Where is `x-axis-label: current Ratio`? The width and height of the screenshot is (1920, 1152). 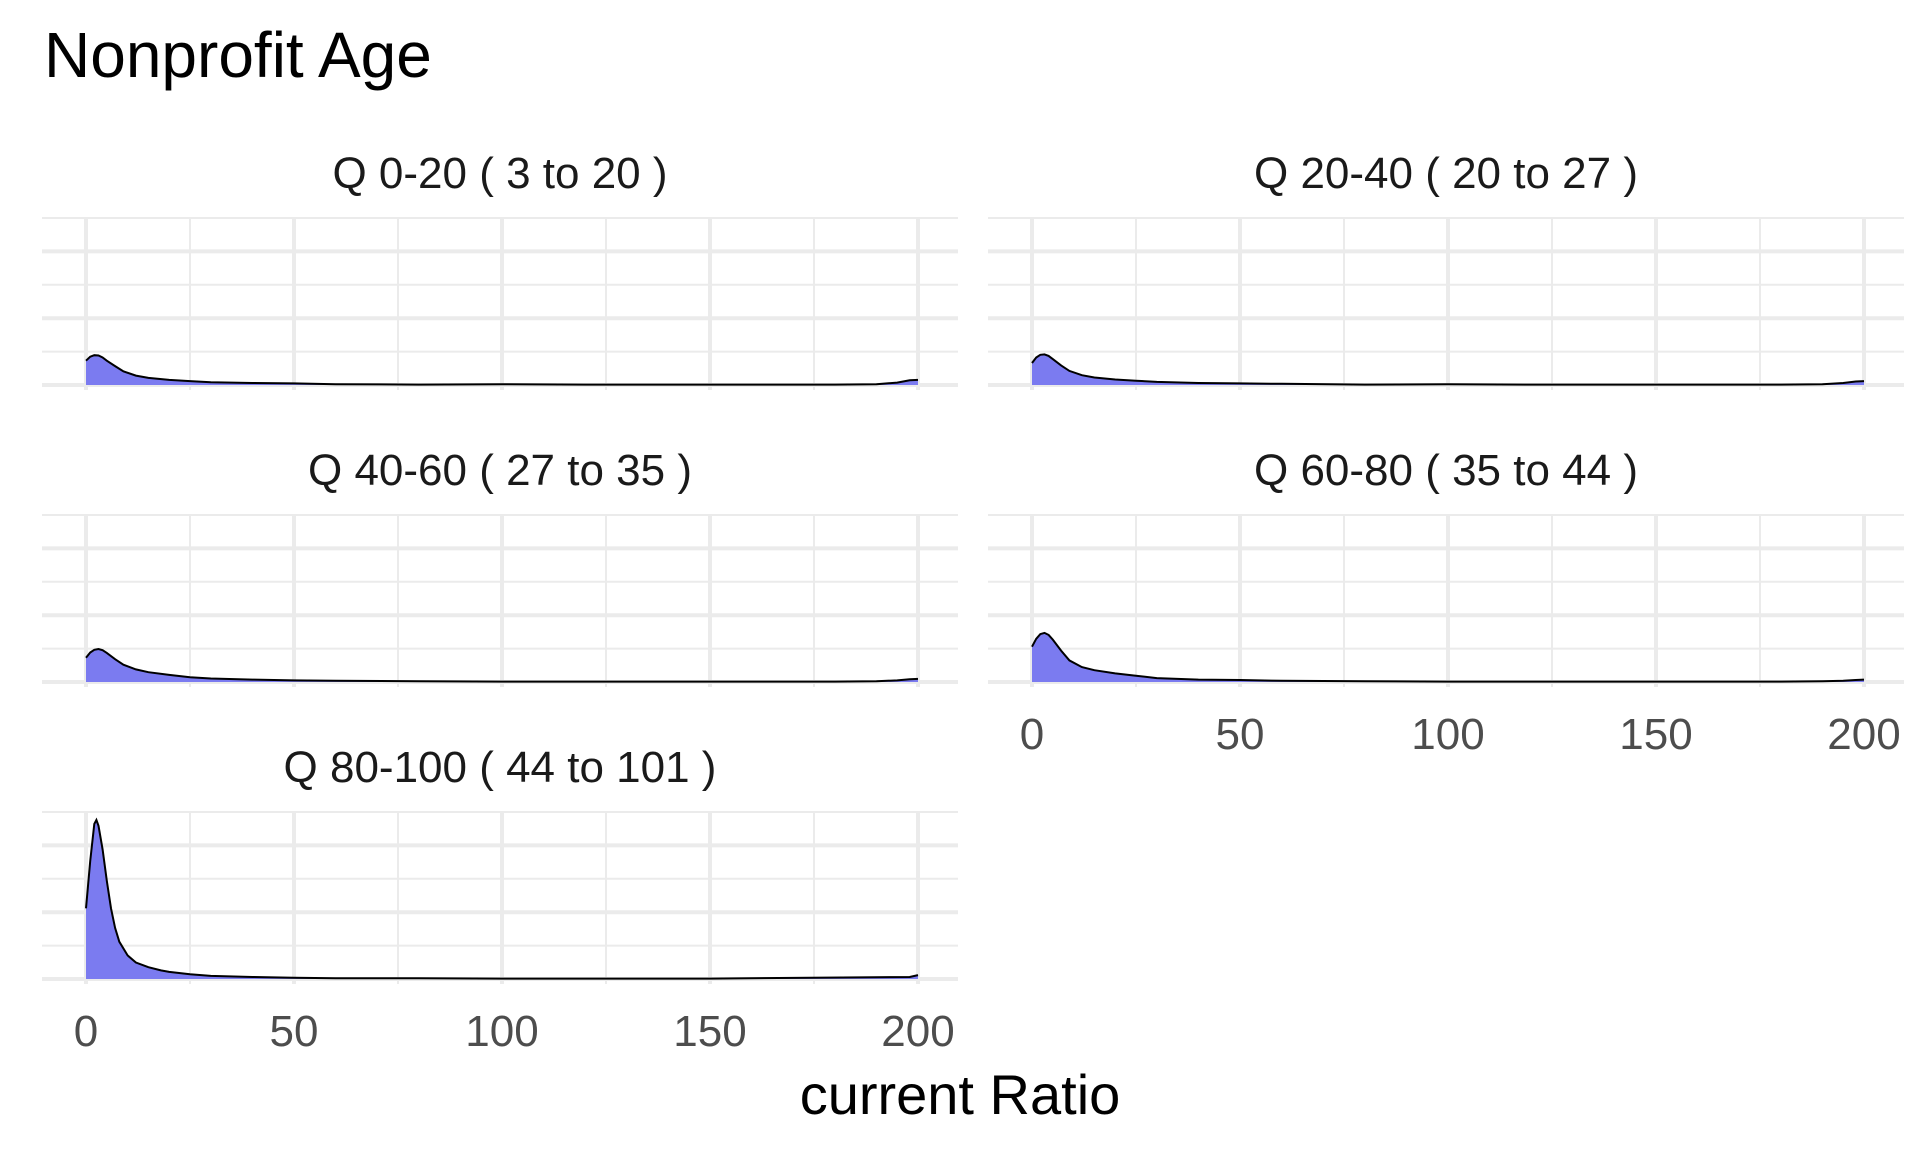 x-axis-label: current Ratio is located at coordinates (960, 1094).